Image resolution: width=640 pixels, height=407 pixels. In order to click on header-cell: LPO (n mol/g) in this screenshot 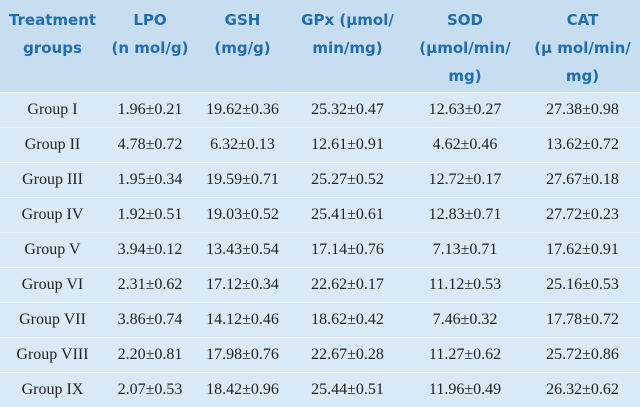, I will do `click(150, 46)`.